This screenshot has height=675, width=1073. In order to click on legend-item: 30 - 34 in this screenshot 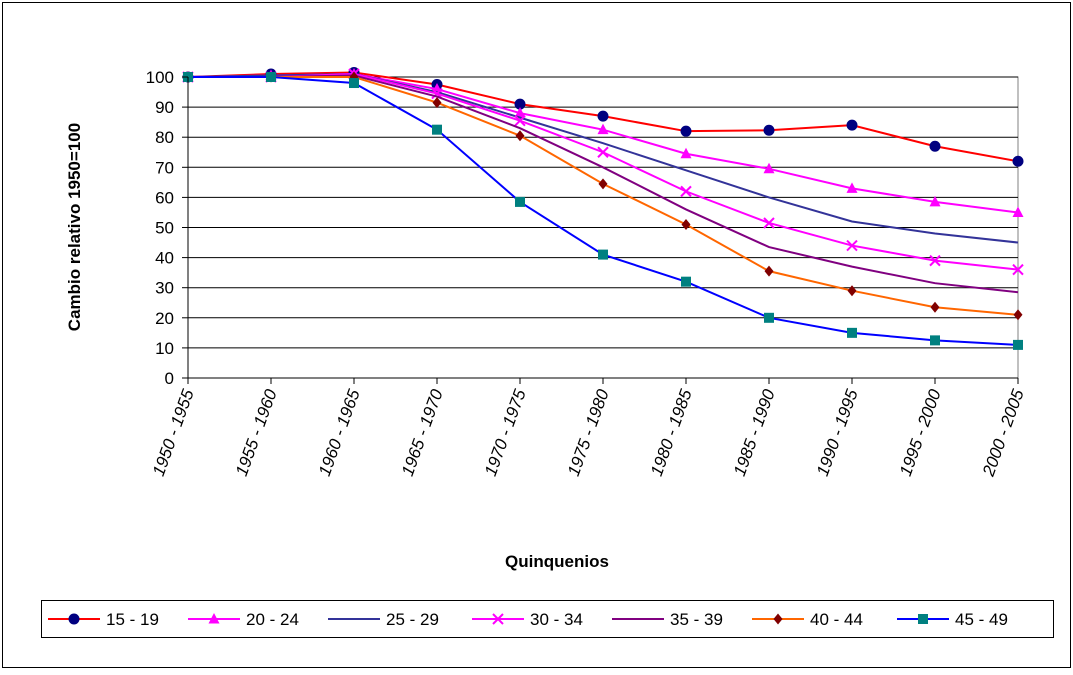, I will do `click(527, 619)`.